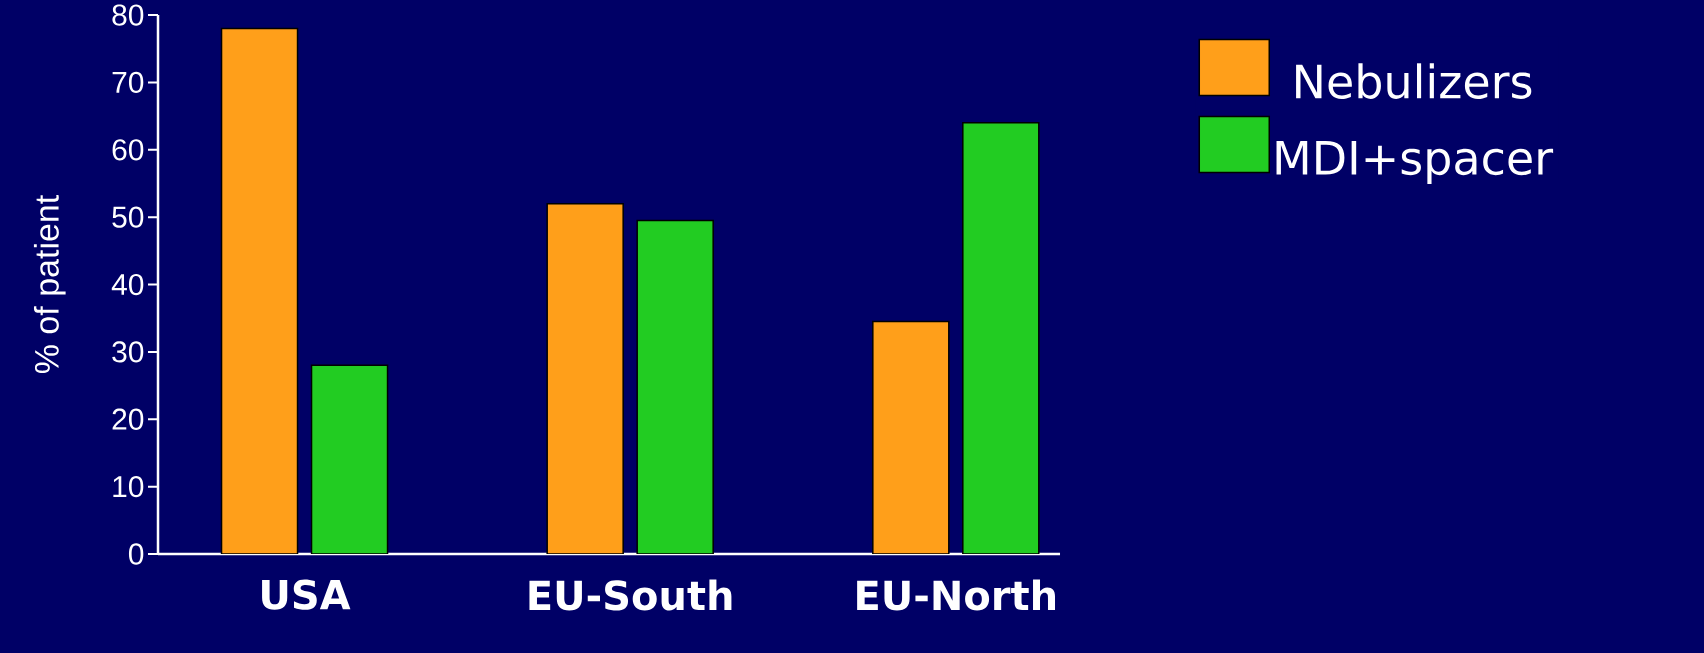 The height and width of the screenshot is (653, 1704). What do you see at coordinates (956, 595) in the screenshot?
I see `x-tick-label: EU-North` at bounding box center [956, 595].